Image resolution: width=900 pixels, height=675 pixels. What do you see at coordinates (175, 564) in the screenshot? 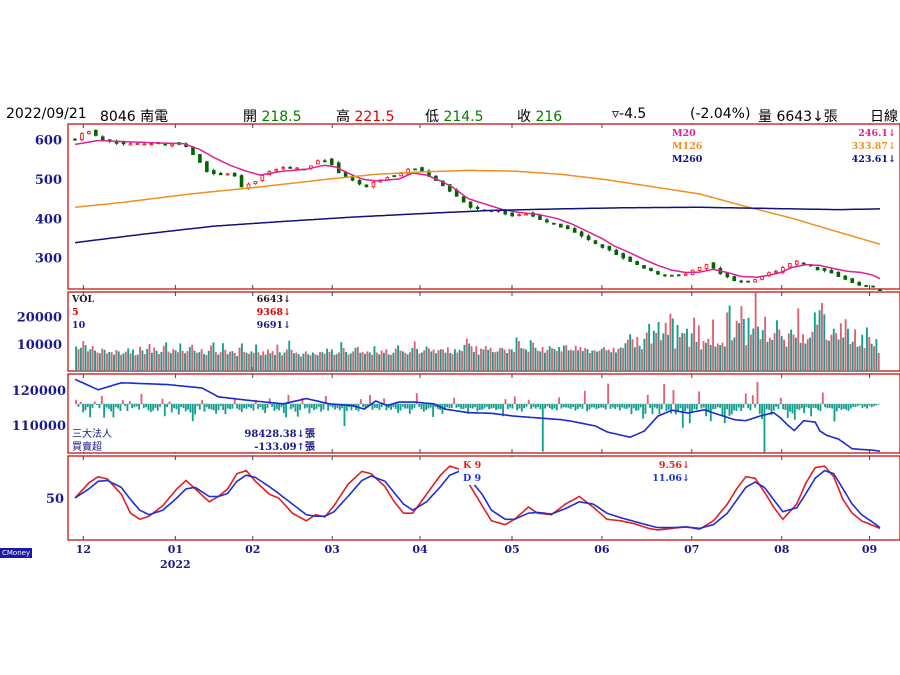
I see `x-year-label: 2022` at bounding box center [175, 564].